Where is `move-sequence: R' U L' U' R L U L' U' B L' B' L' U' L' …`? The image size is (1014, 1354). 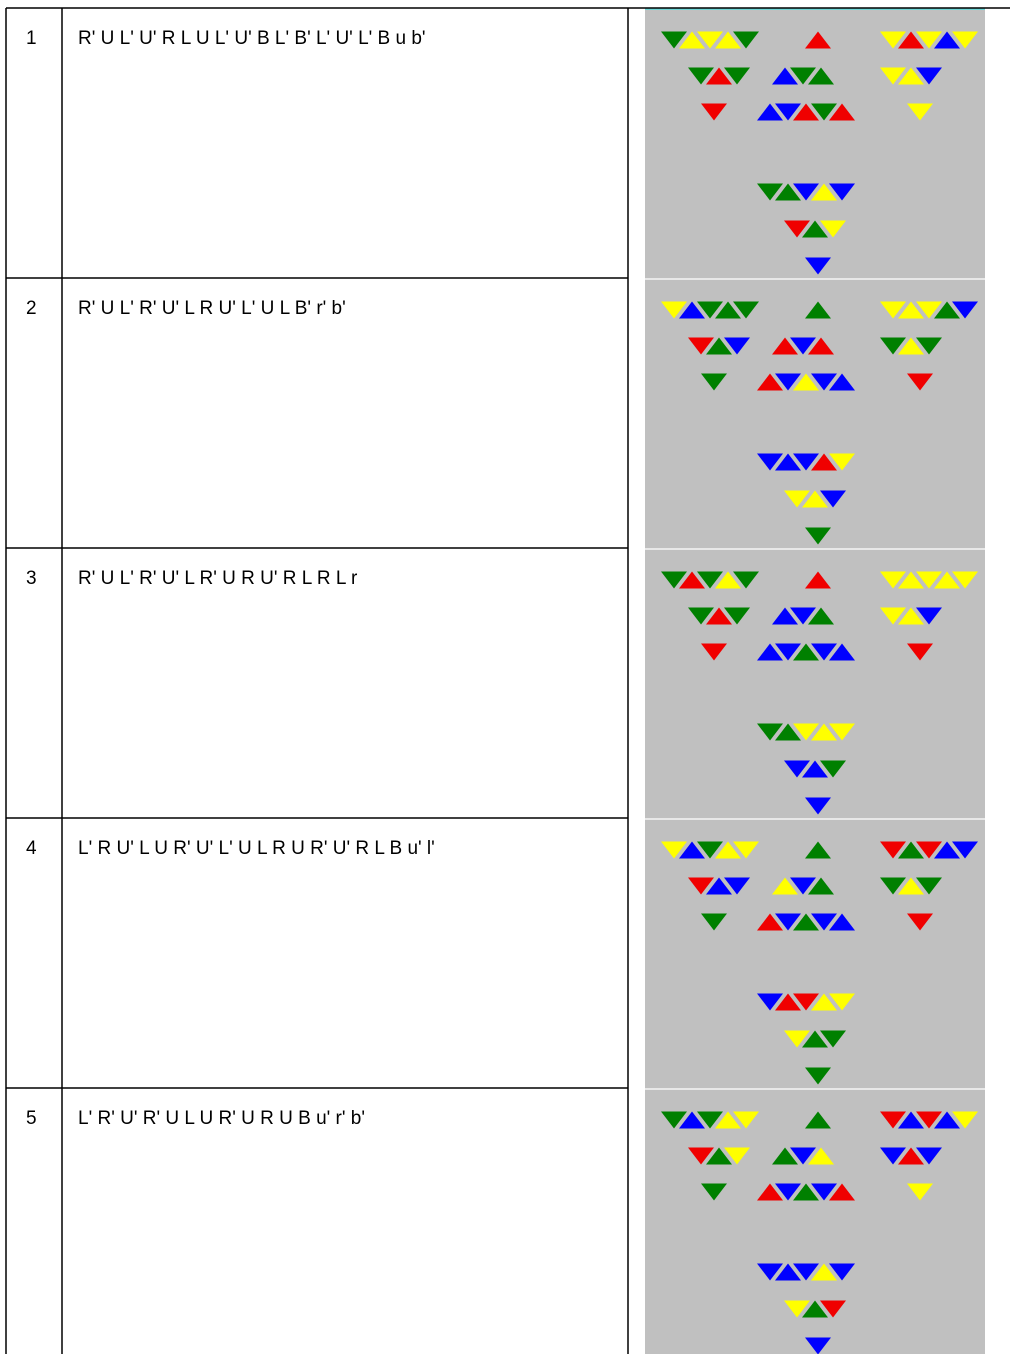
move-sequence: R' U L' U' R L U L' U' B L' B' L' U' L' … is located at coordinates (252, 38).